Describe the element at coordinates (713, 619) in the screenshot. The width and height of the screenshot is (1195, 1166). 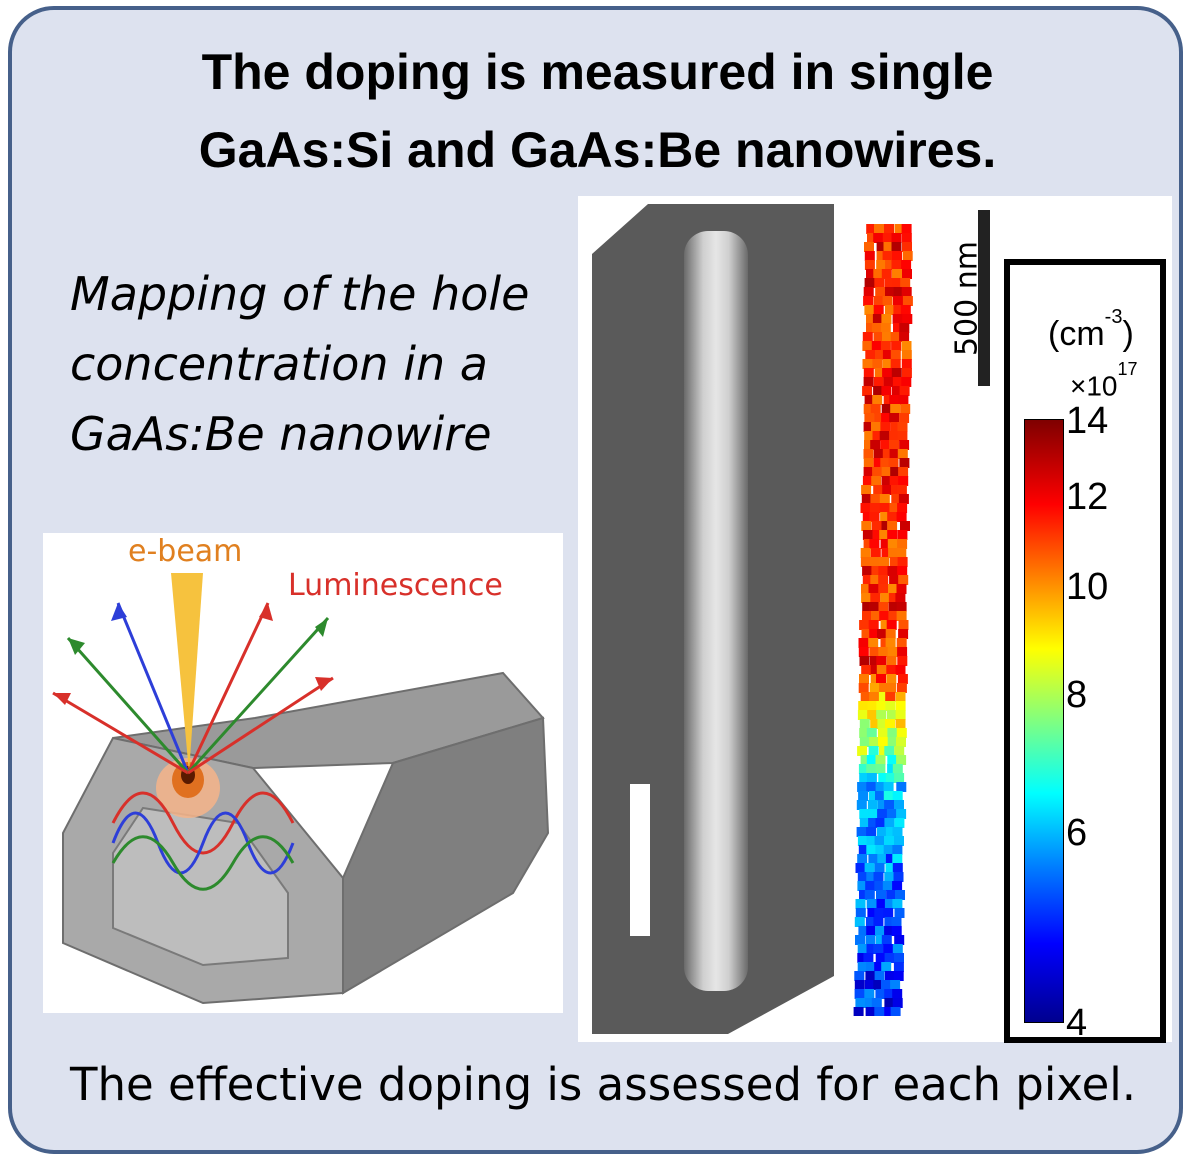
I see `sem-image` at that location.